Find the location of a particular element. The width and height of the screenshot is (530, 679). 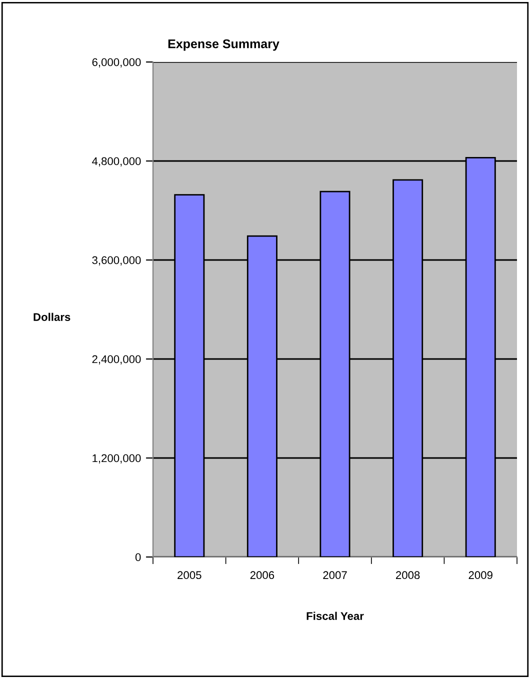

y-tick-label: 6,000,000 is located at coordinates (116, 63).